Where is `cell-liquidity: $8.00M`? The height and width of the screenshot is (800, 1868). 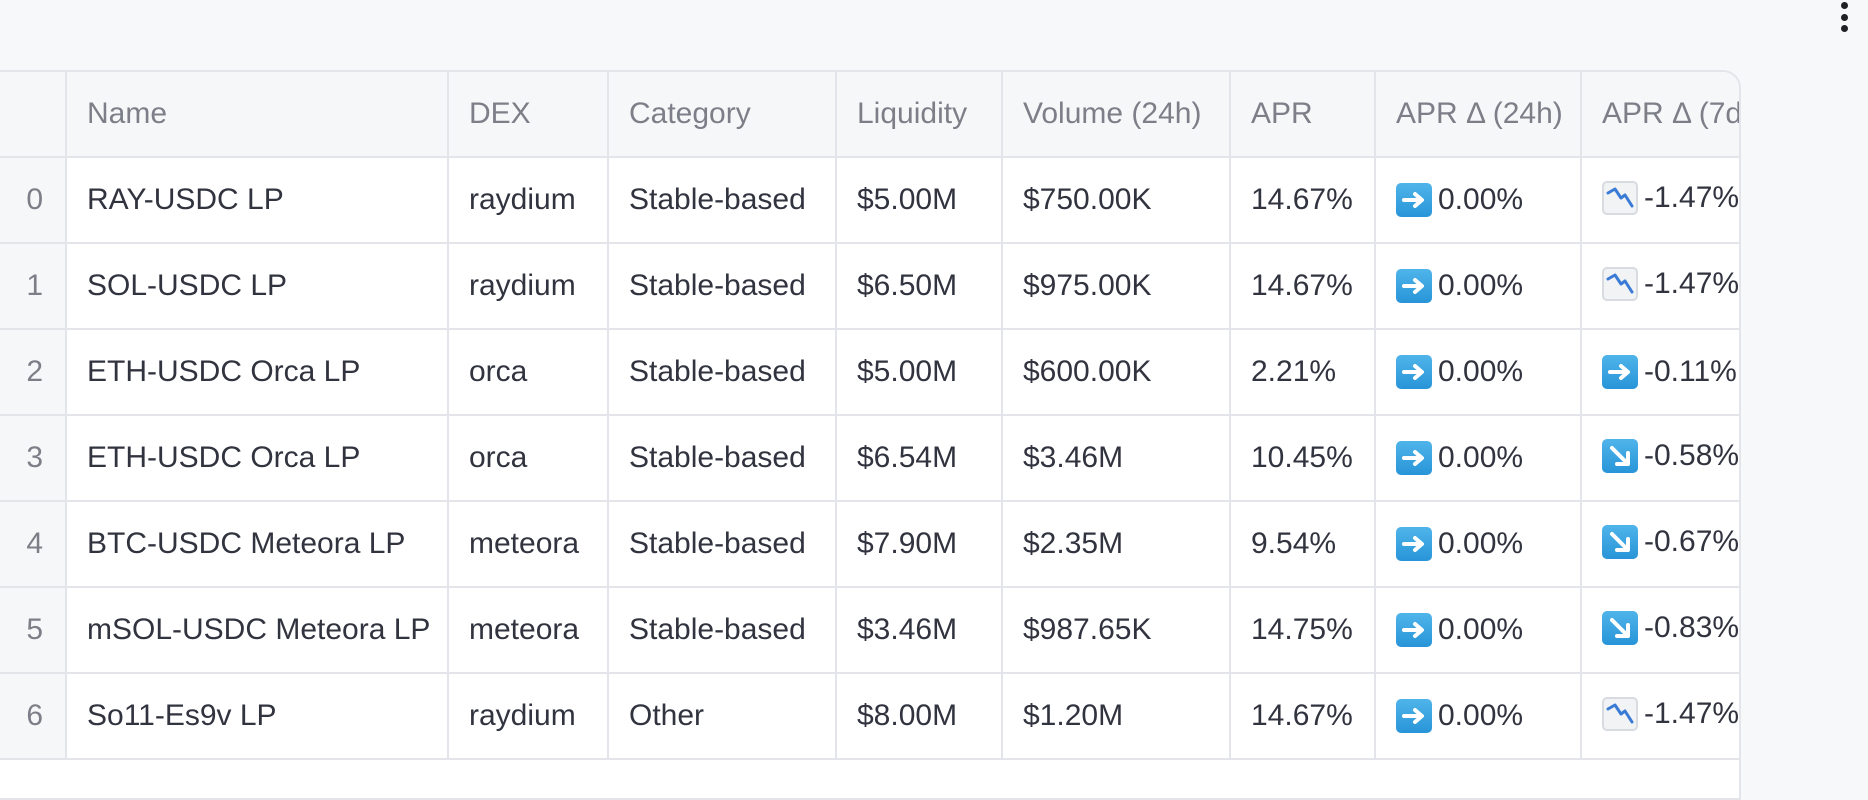 cell-liquidity: $8.00M is located at coordinates (919, 716).